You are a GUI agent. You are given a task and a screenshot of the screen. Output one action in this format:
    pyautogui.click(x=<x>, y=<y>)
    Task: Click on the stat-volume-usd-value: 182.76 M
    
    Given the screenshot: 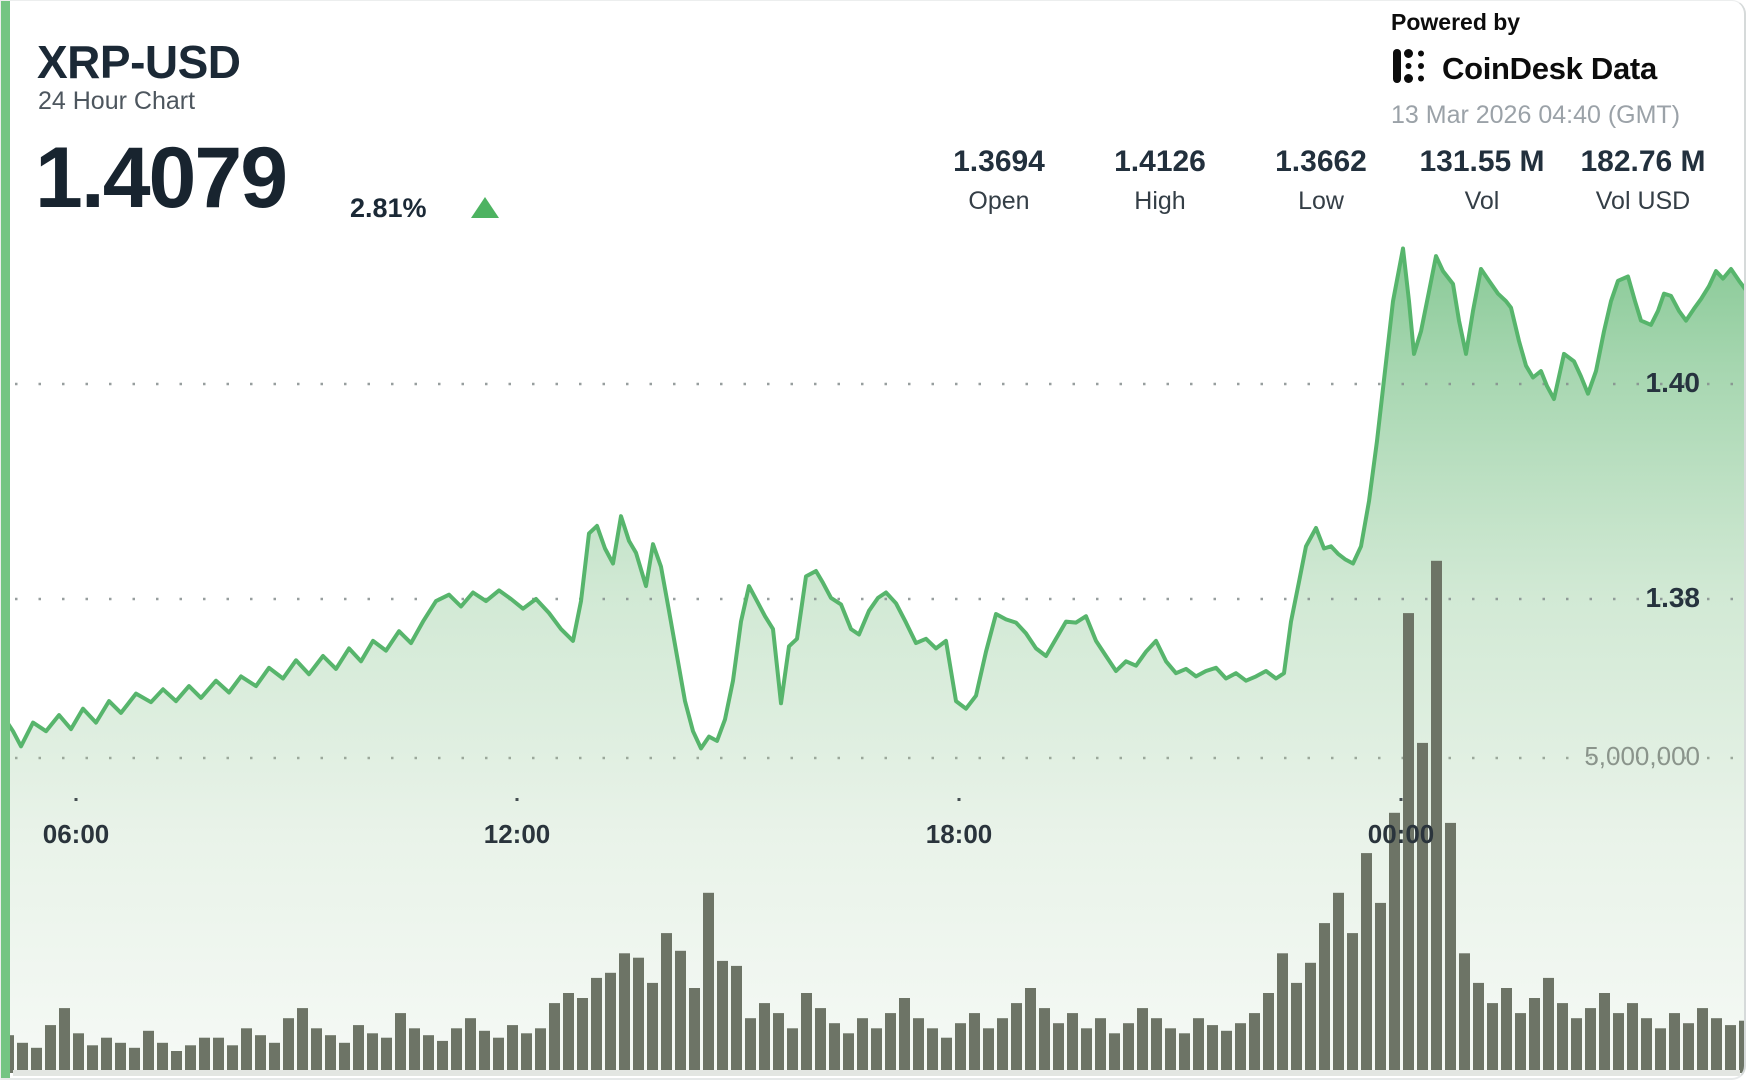 What is the action you would take?
    pyautogui.click(x=1643, y=161)
    